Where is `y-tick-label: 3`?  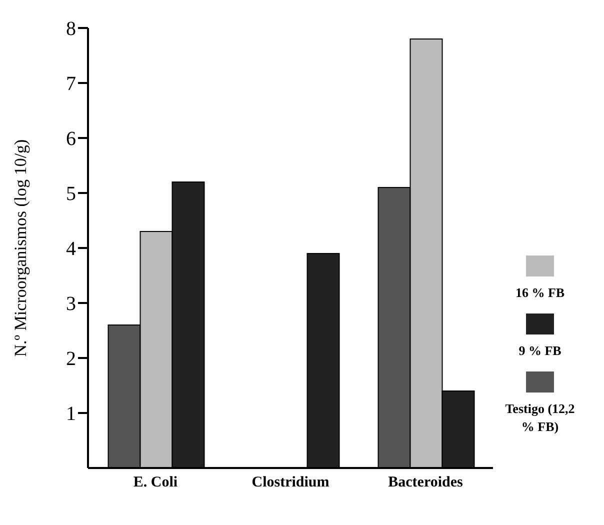 y-tick-label: 3 is located at coordinates (71, 304).